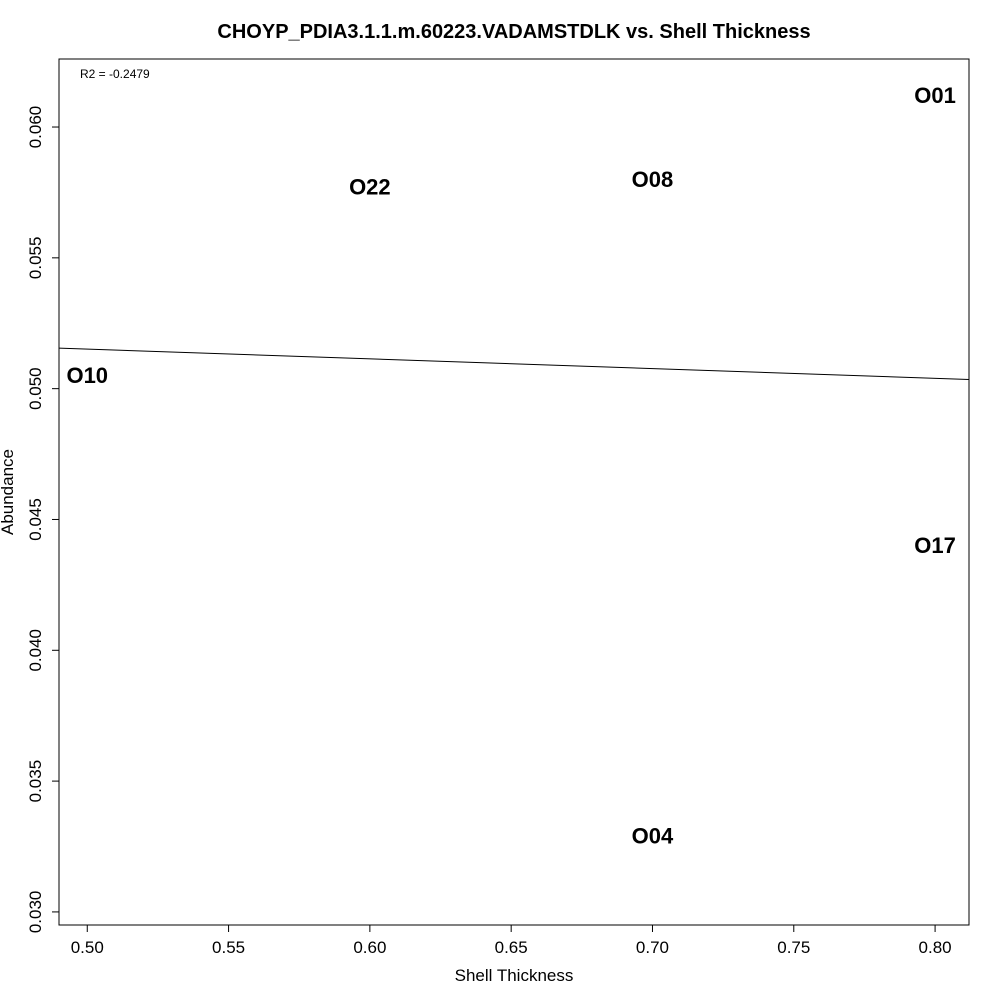 This screenshot has height=1000, width=1000. What do you see at coordinates (935, 545) in the screenshot?
I see `point-label: O17` at bounding box center [935, 545].